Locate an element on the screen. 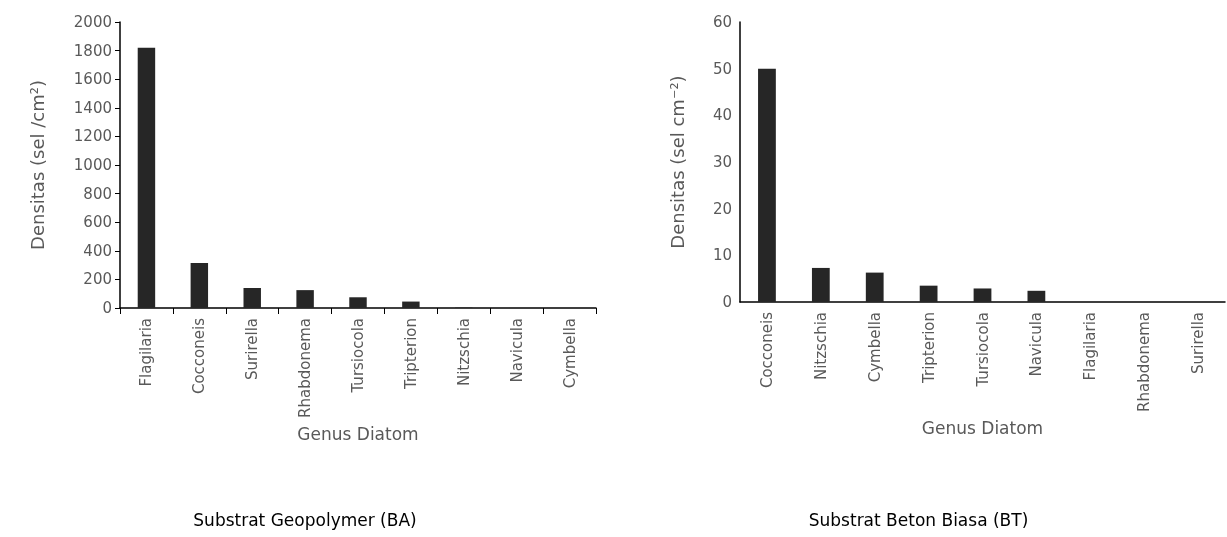 The image size is (1227, 537). y-tick-label: 20 is located at coordinates (722, 208).